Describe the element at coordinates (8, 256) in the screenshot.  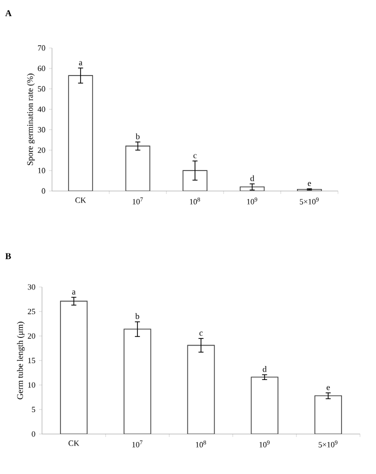
I see `chart-title: B` at that location.